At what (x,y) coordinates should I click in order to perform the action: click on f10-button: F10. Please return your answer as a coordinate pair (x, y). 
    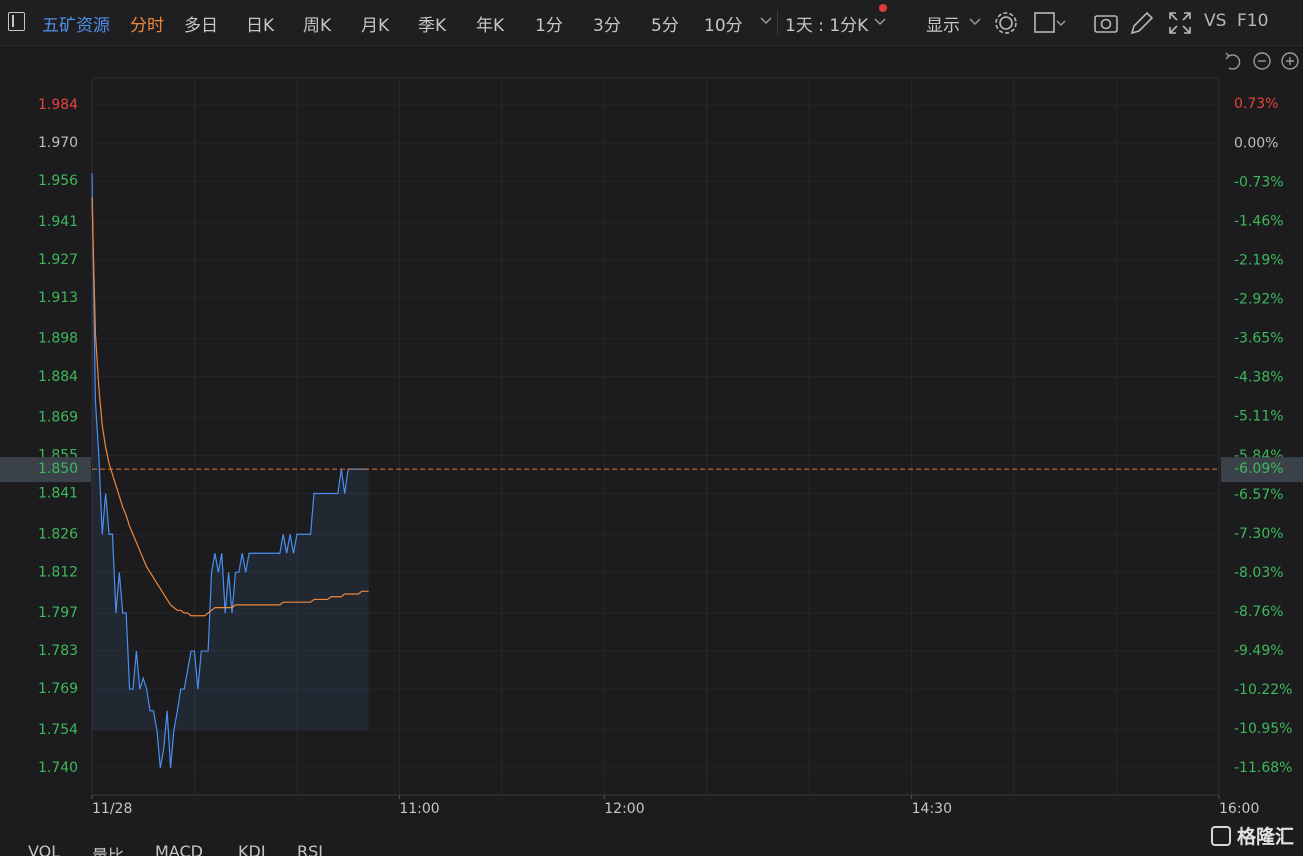
    Looking at the image, I should click on (1253, 21).